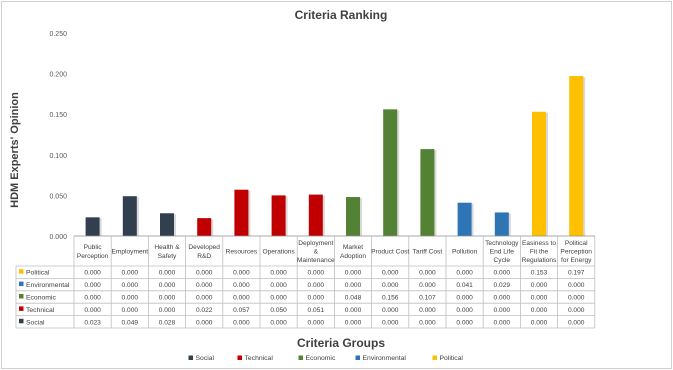 The height and width of the screenshot is (370, 673). Describe the element at coordinates (129, 252) in the screenshot. I see `category-label: Employment` at that location.